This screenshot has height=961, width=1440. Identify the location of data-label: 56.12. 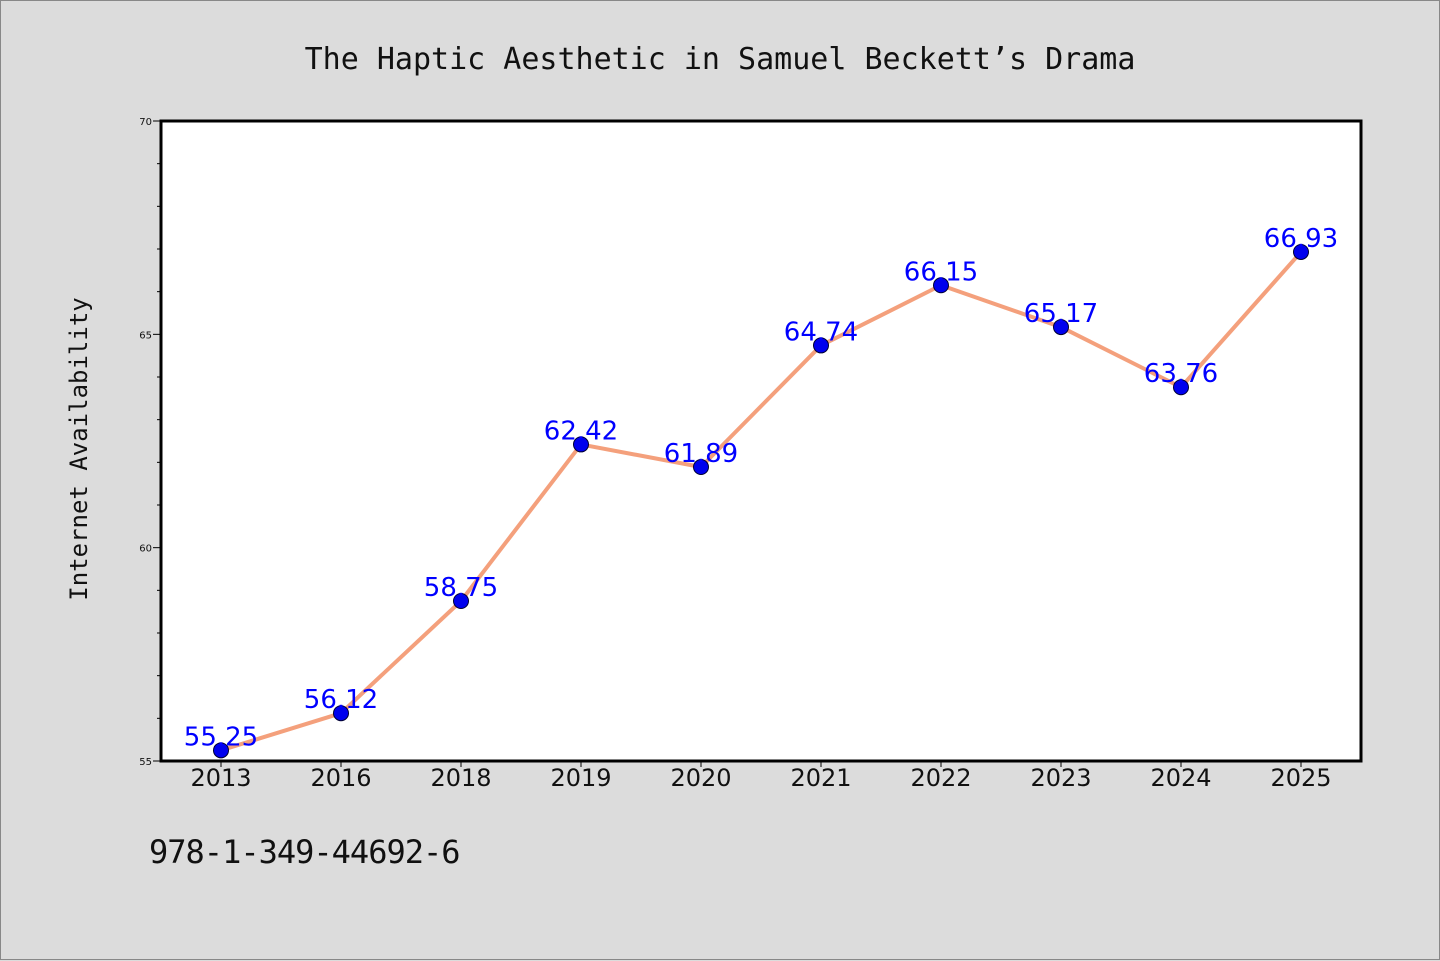
(341, 700).